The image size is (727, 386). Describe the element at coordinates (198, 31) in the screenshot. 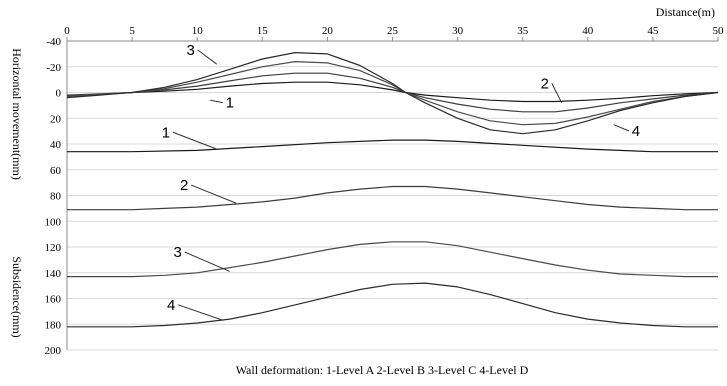

I see `x-tick-label: 10` at that location.